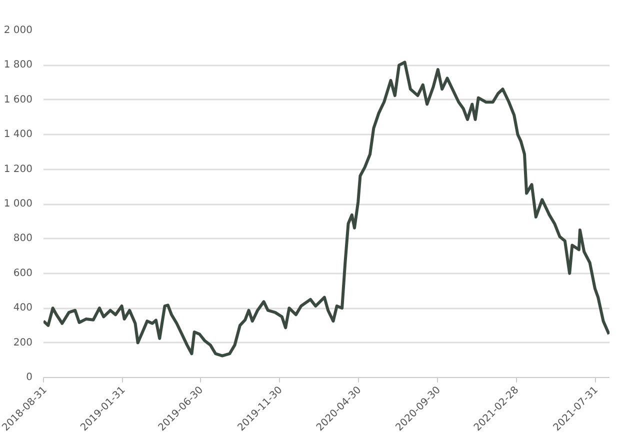 The width and height of the screenshot is (639, 437). What do you see at coordinates (18, 65) in the screenshot?
I see `y-tick-label: 1 800` at bounding box center [18, 65].